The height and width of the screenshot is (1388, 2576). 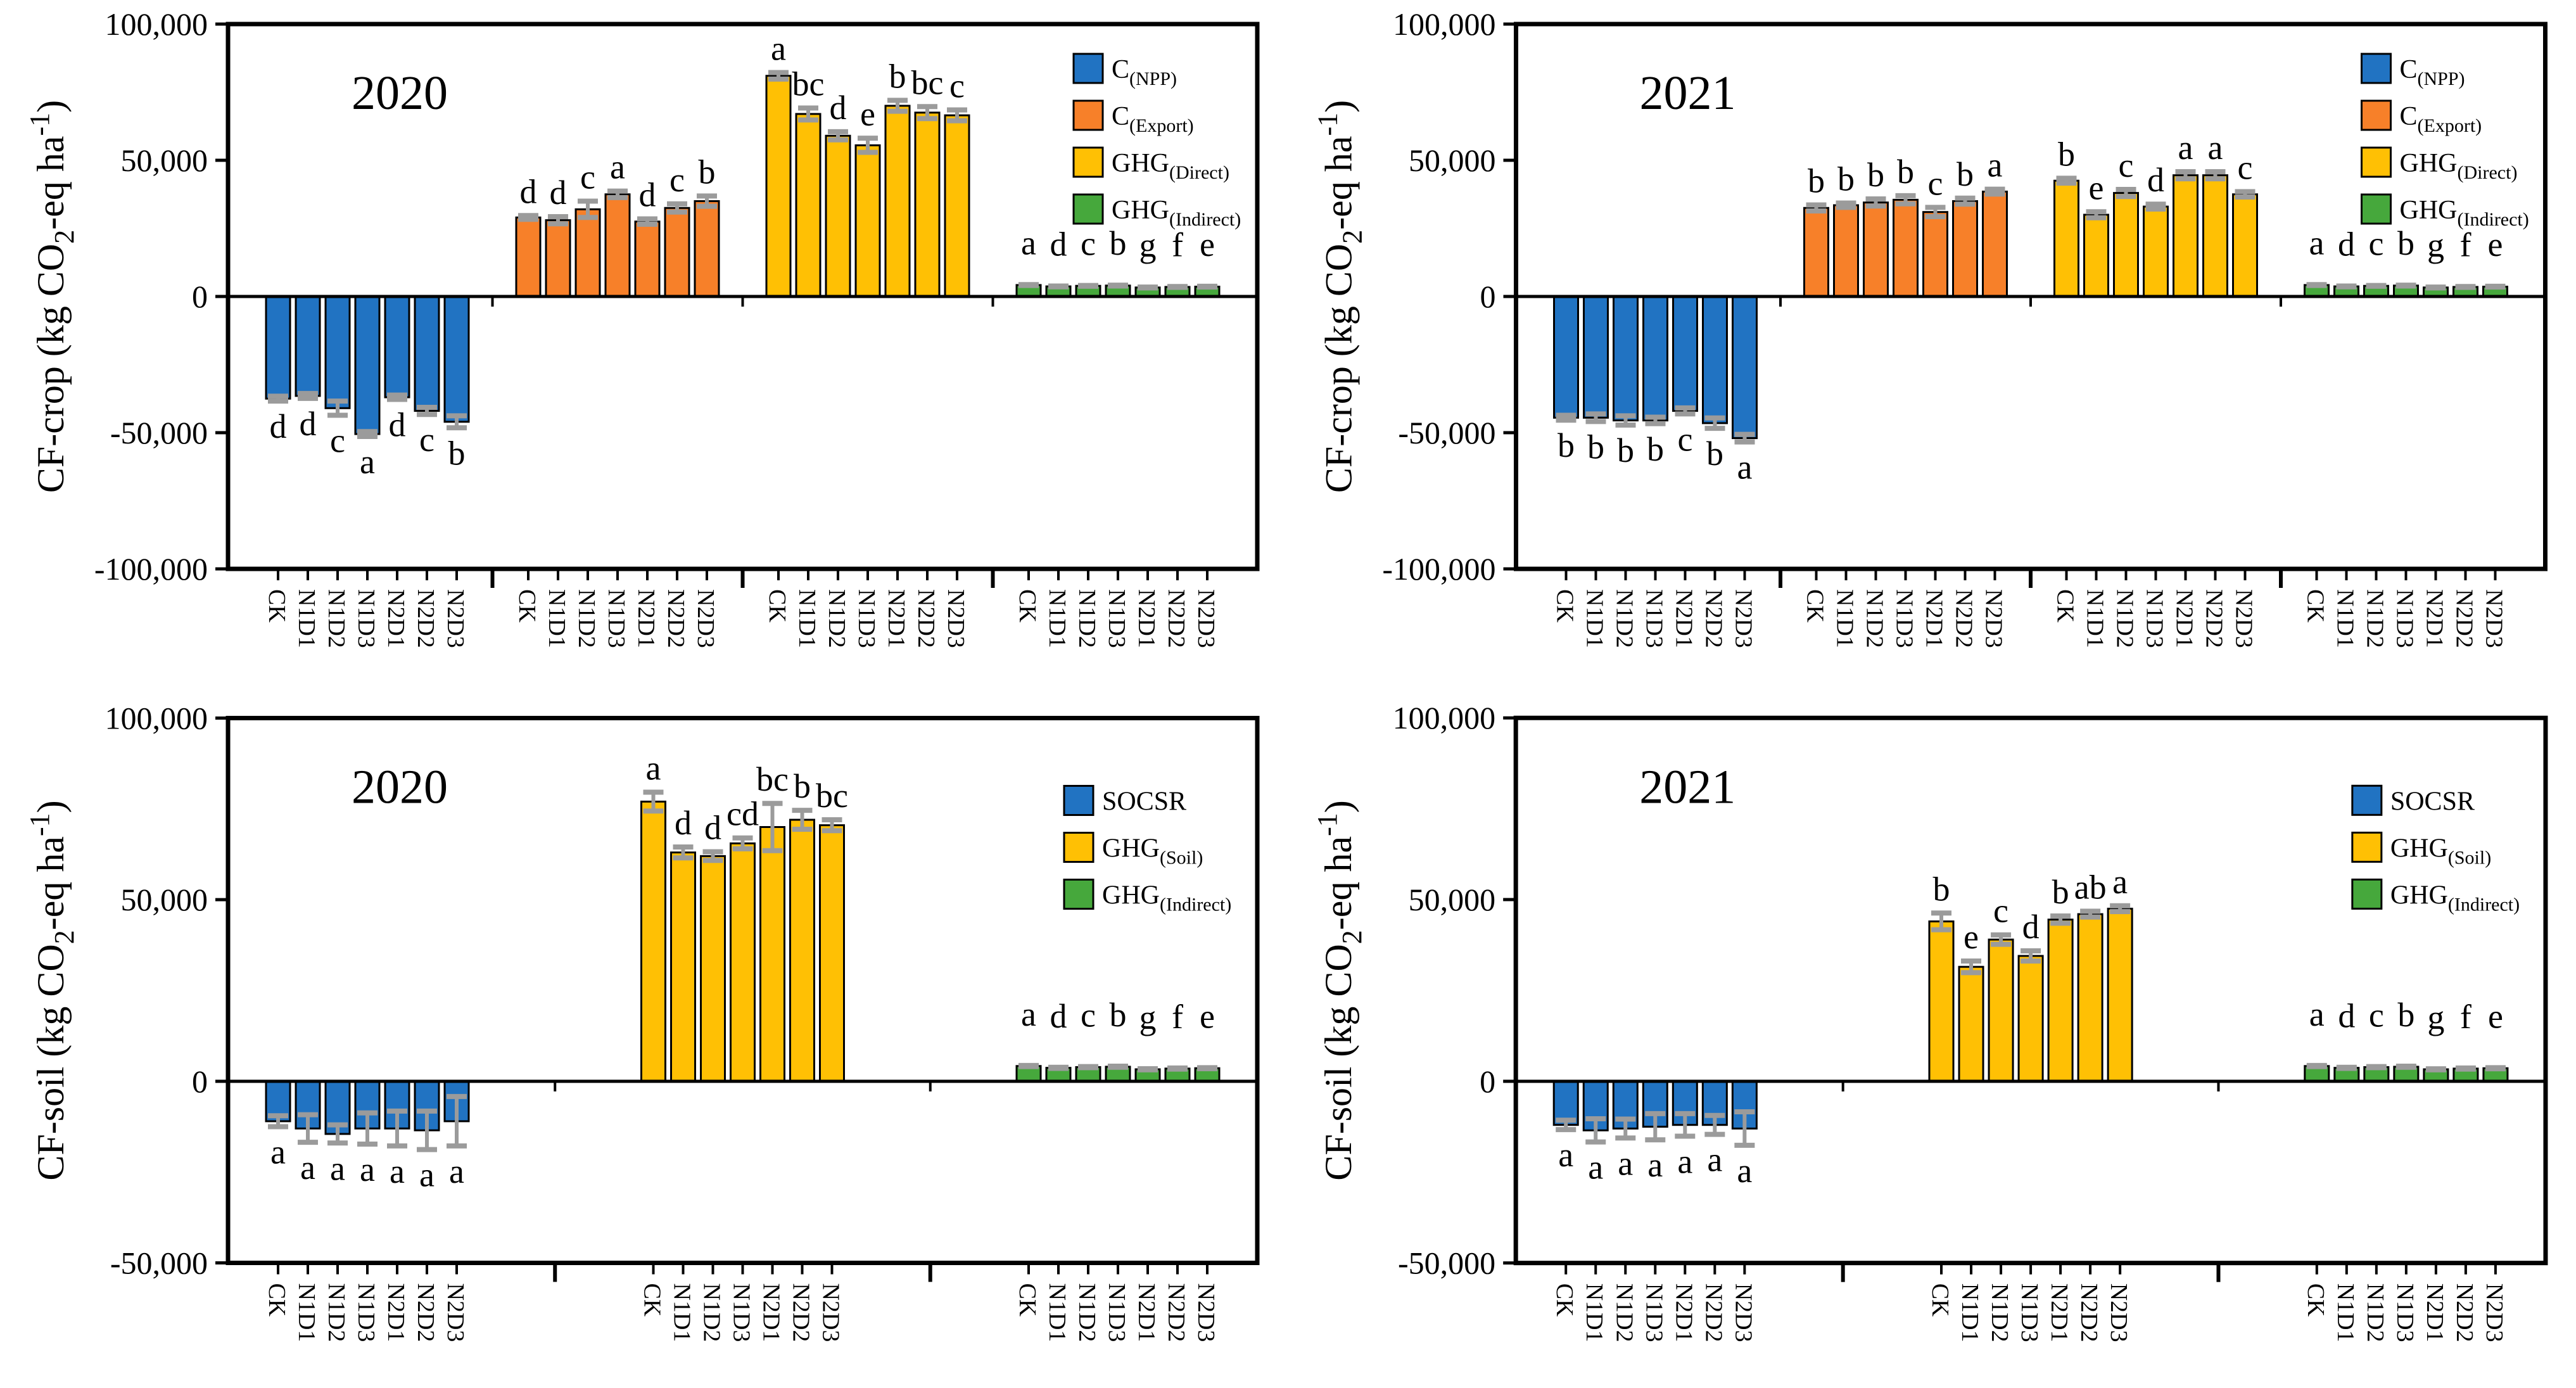 What do you see at coordinates (1745, 368) in the screenshot?
I see `bar-C(NPP)-N2D3` at bounding box center [1745, 368].